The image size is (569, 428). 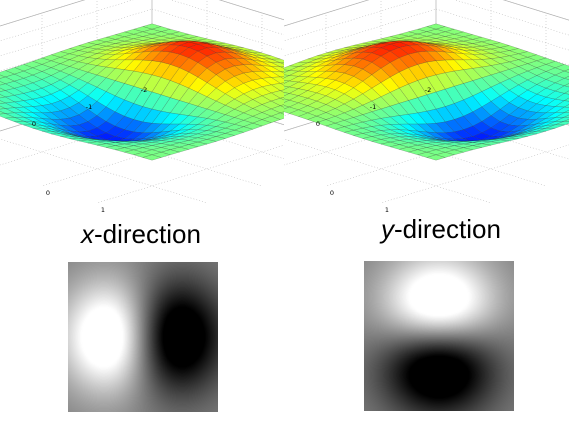 I want to click on caption-y-variable: y, so click(x=387, y=229).